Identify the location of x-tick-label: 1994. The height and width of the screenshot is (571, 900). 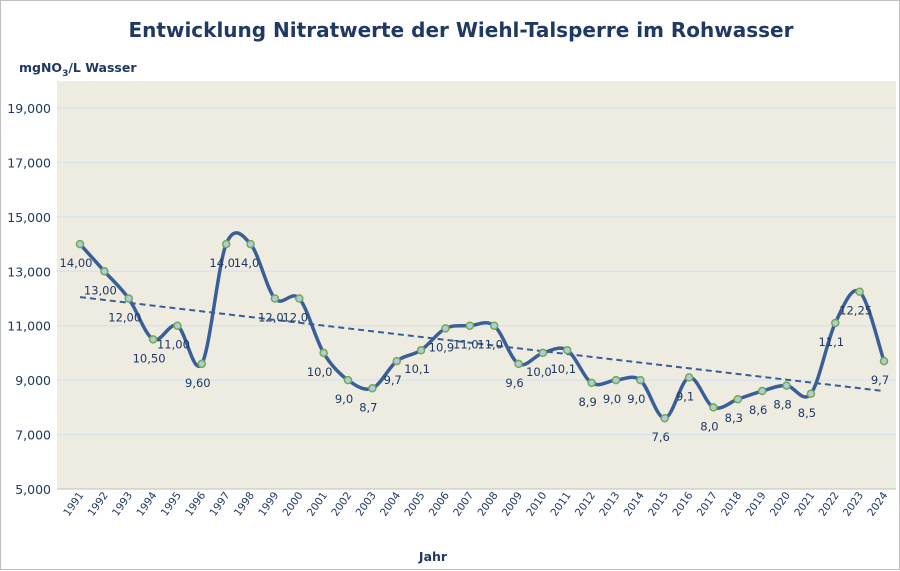
(146, 504).